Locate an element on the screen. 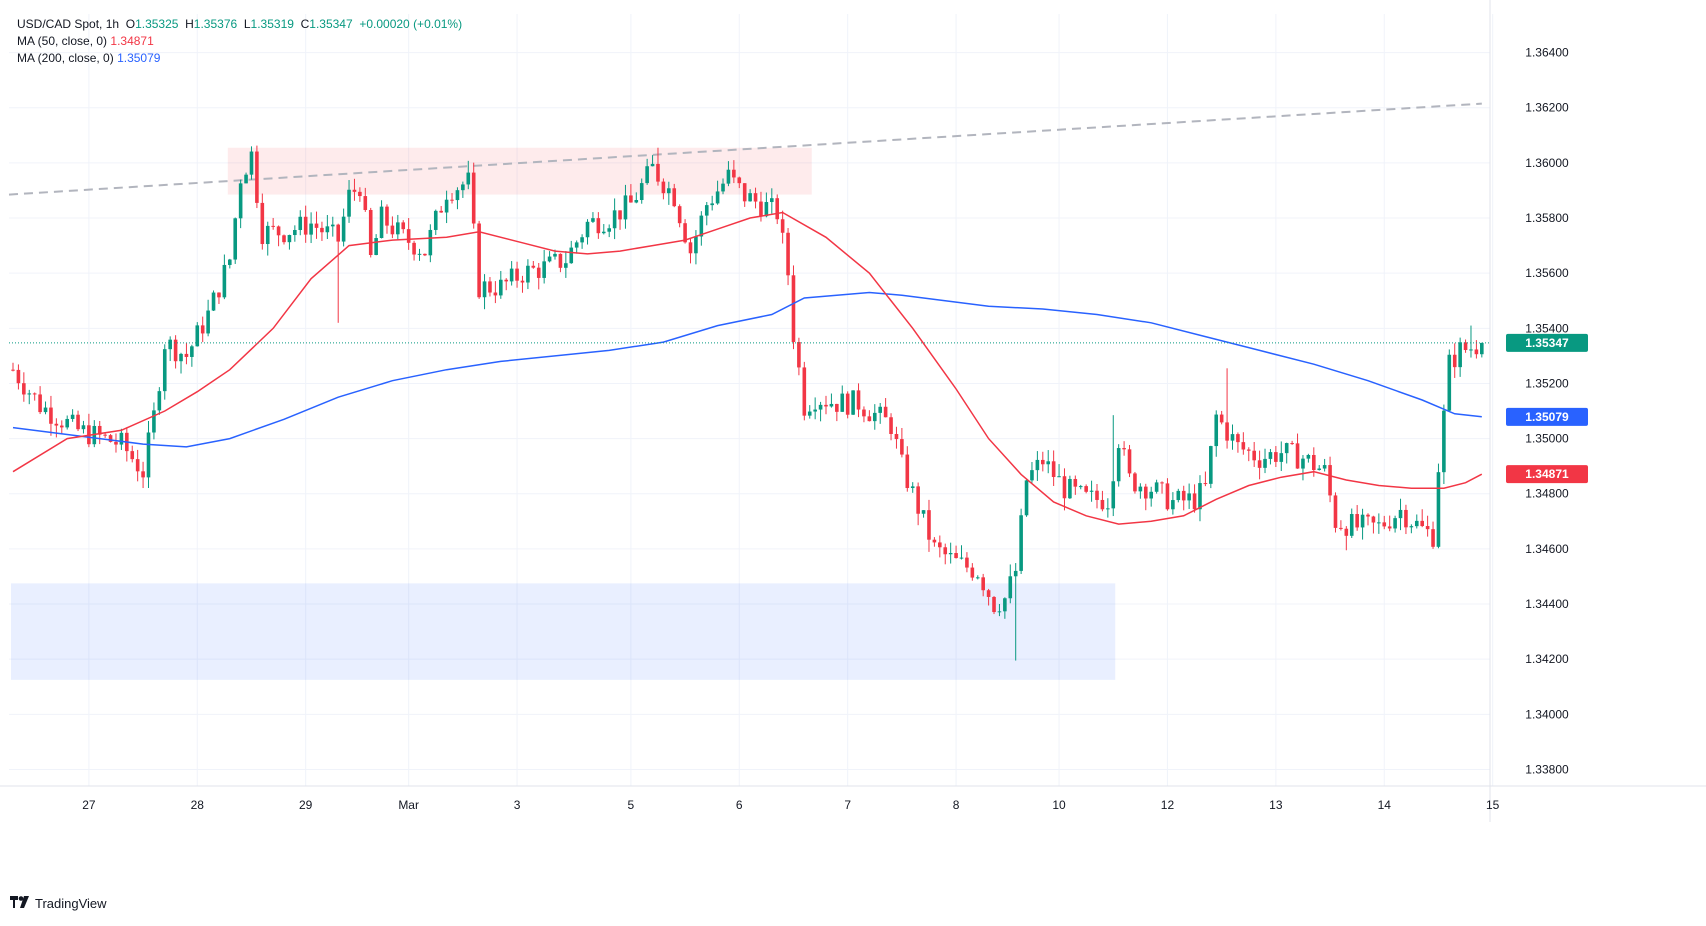  legend-ma50-row: MA (50, close, 0) 1.34871 is located at coordinates (239, 41).